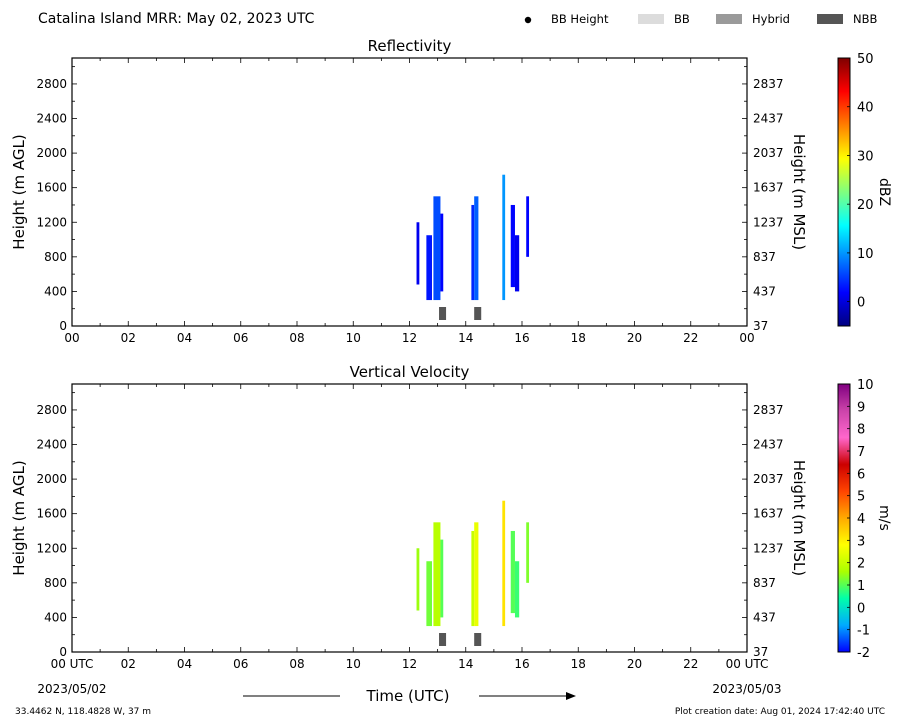 Image resolution: width=900 pixels, height=725 pixels. I want to click on colorbar-tick-label: 8, so click(861, 430).